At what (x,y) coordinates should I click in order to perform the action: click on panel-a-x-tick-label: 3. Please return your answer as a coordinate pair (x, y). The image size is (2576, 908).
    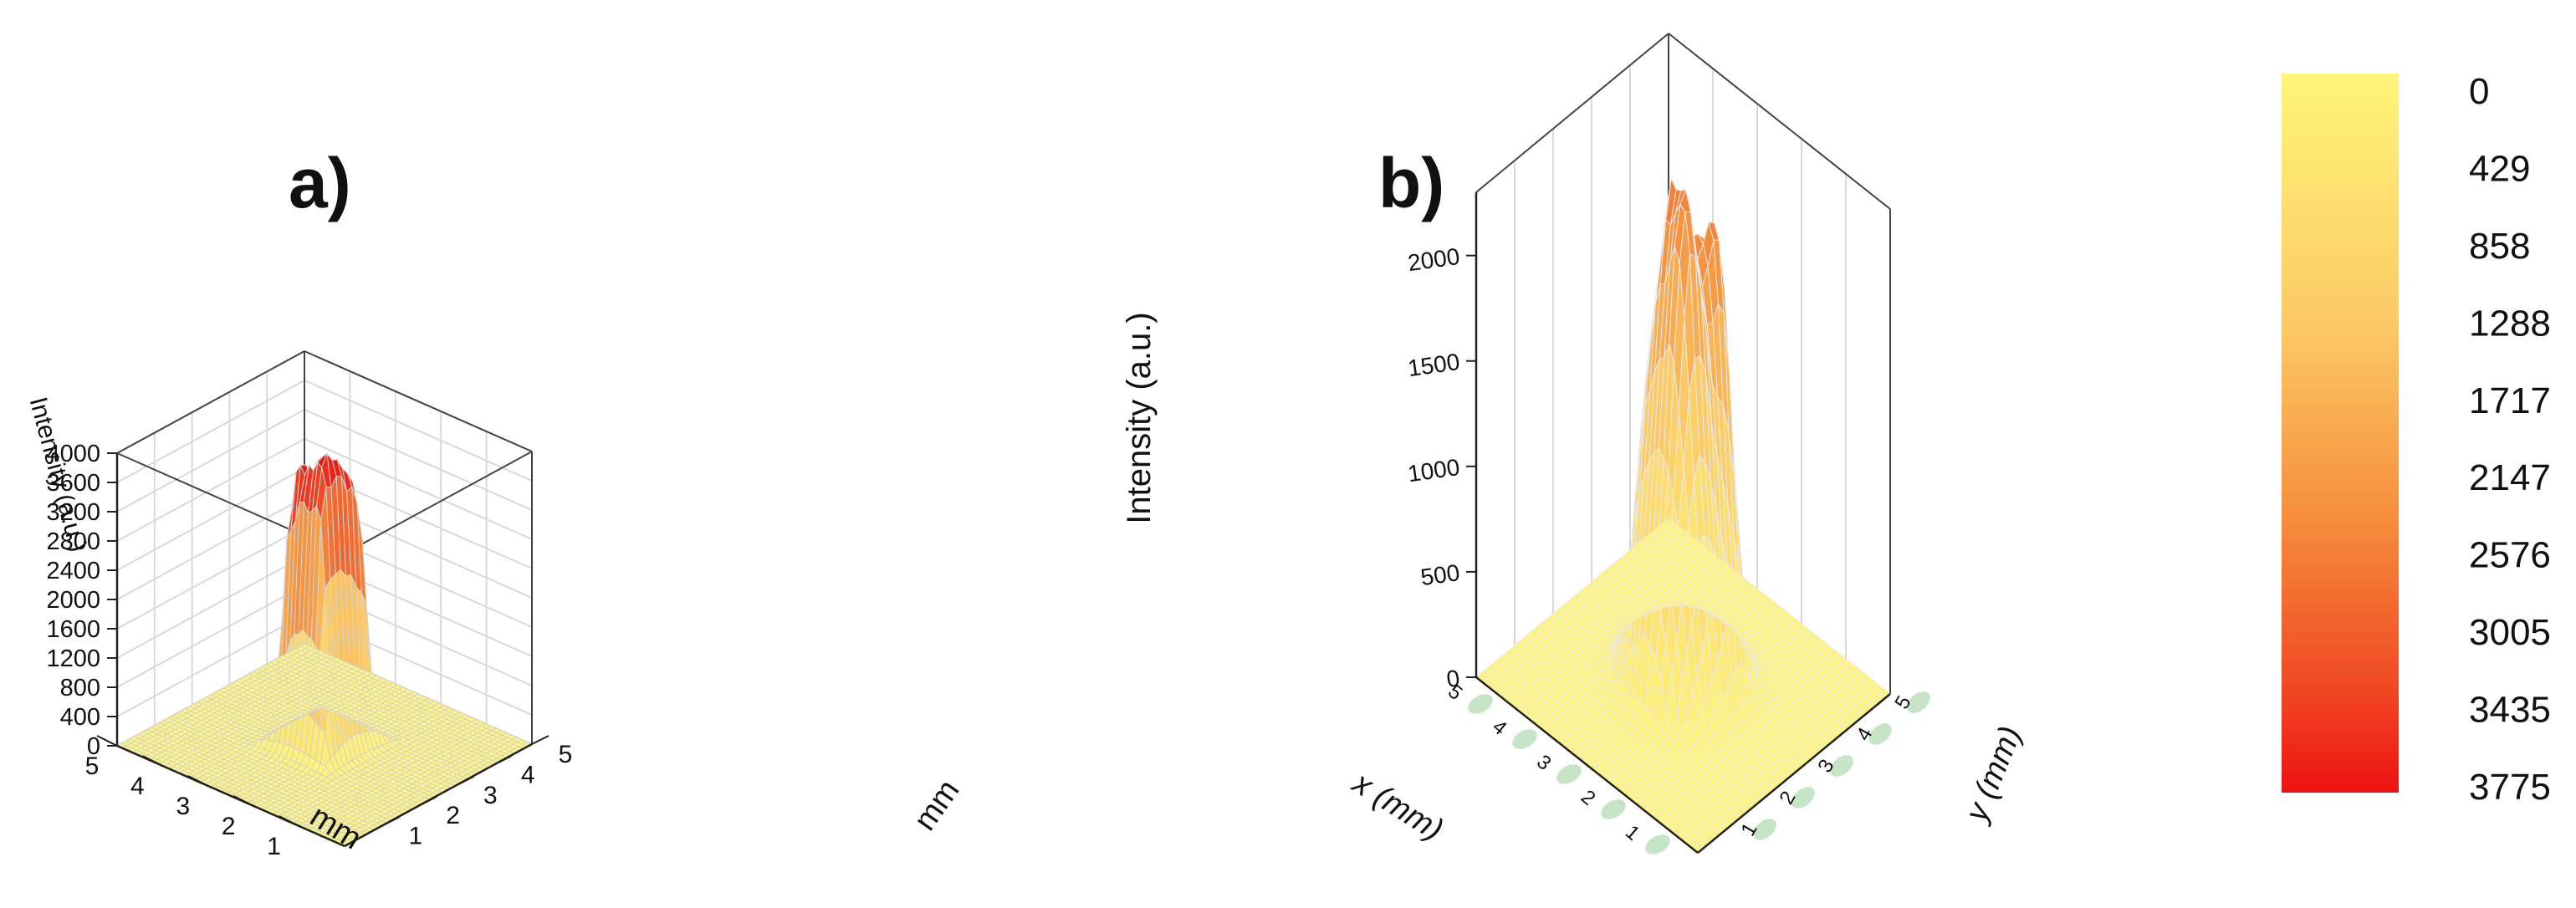
    Looking at the image, I should click on (183, 807).